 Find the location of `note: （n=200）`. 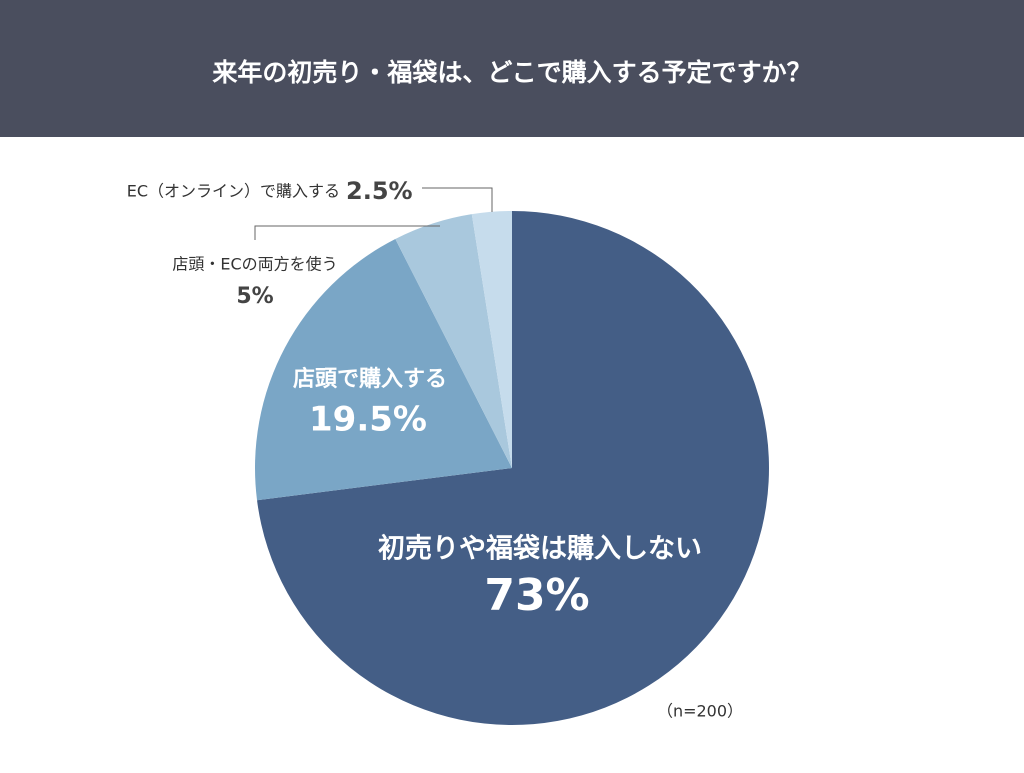

note: （n=200） is located at coordinates (700, 711).